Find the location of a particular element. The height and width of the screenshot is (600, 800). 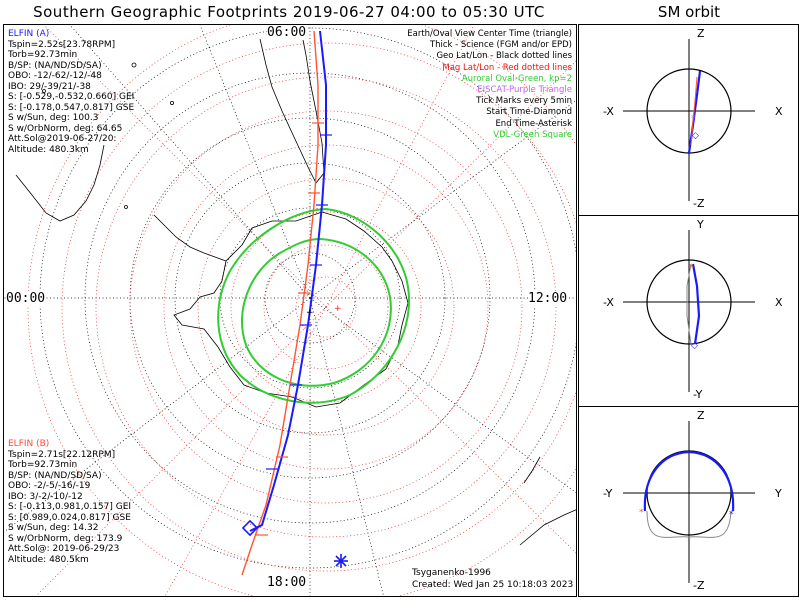

info-line: Att.Sol@: 2019-06-29/23 is located at coordinates (64, 549).